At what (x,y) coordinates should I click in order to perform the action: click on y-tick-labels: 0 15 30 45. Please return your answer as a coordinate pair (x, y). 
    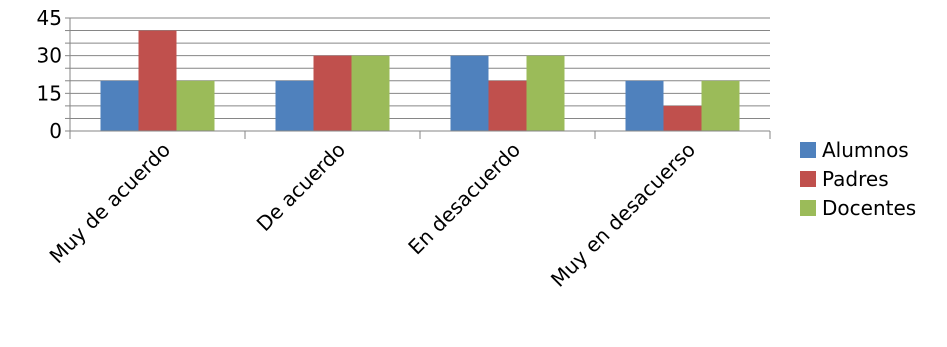
    Looking at the image, I should click on (49, 74).